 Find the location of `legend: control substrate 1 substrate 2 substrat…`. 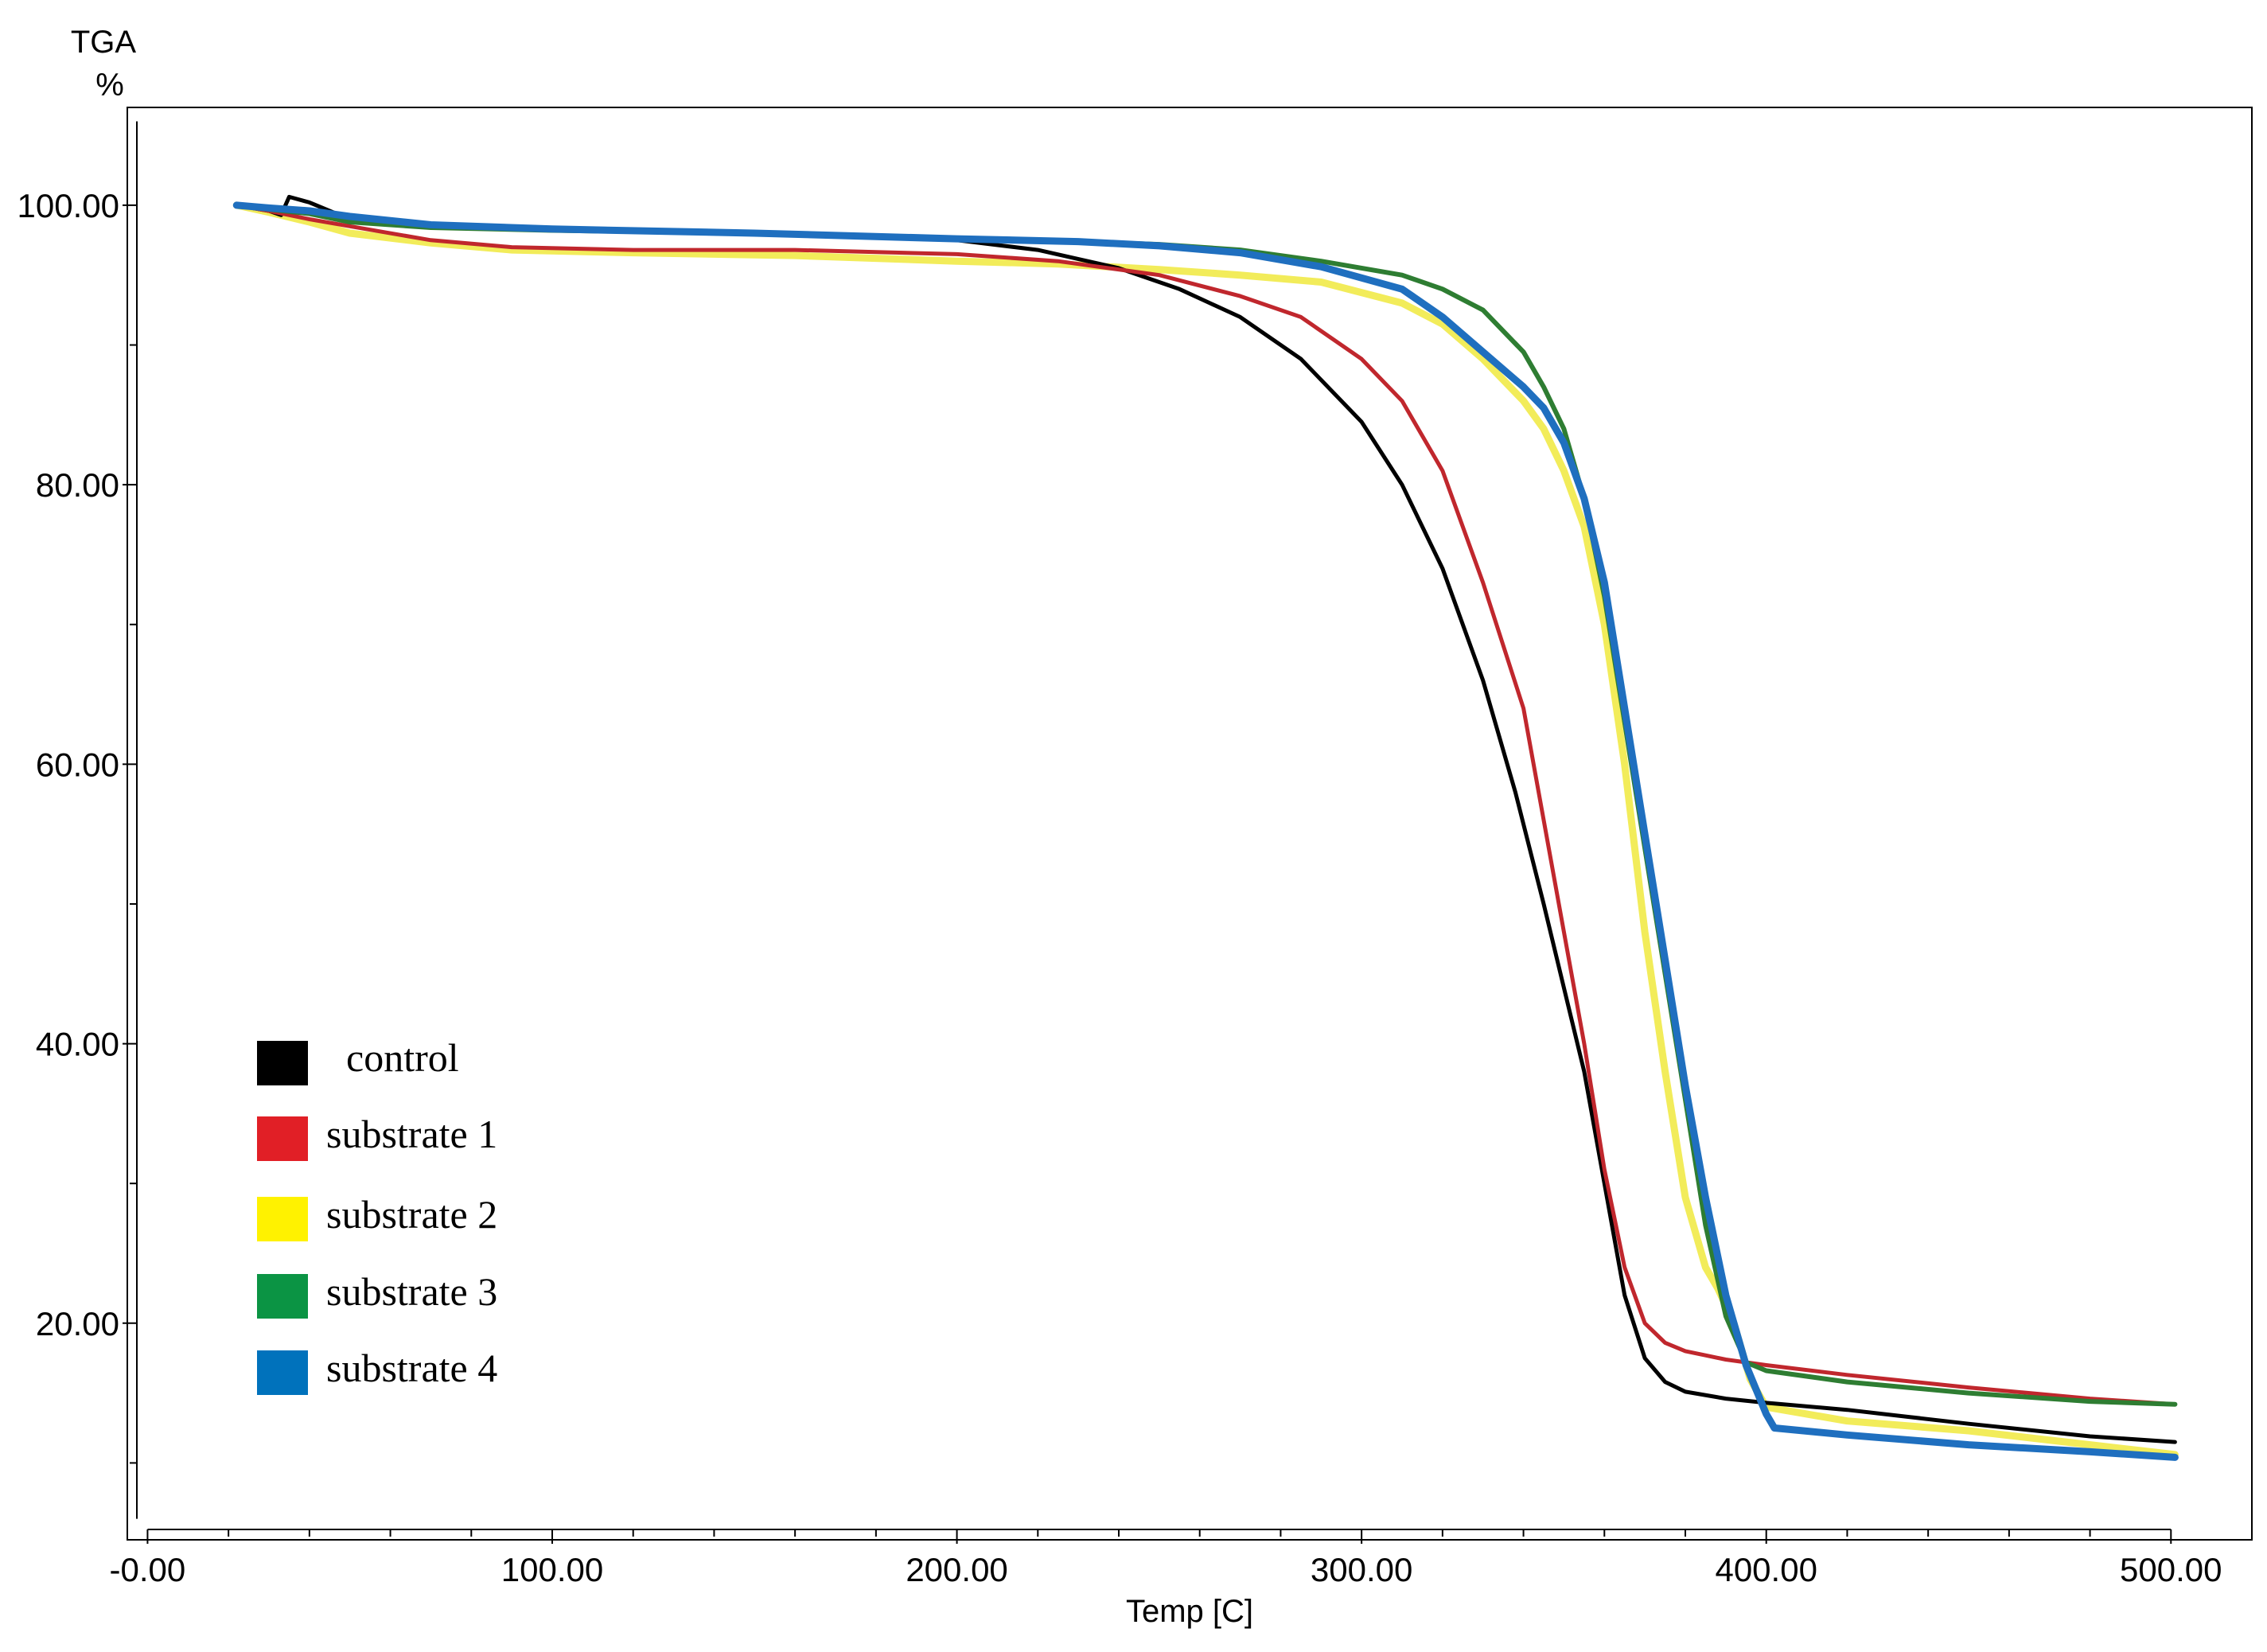

legend: control substrate 1 substrate 2 substrat… is located at coordinates (377, 1215).